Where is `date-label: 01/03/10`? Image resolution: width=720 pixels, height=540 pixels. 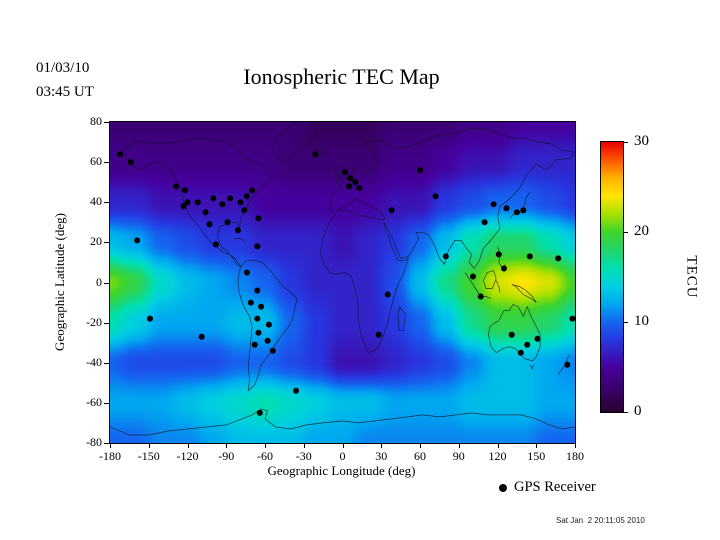
date-label: 01/03/10 is located at coordinates (63, 68).